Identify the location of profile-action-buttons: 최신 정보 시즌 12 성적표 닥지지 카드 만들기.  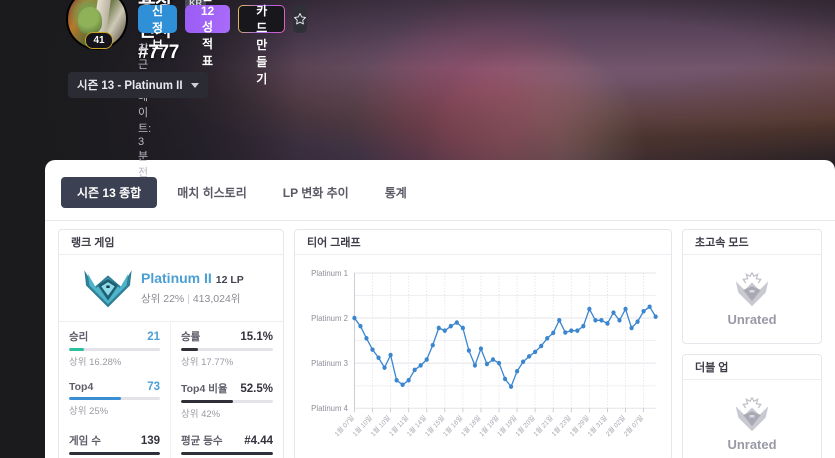
(223, 43).